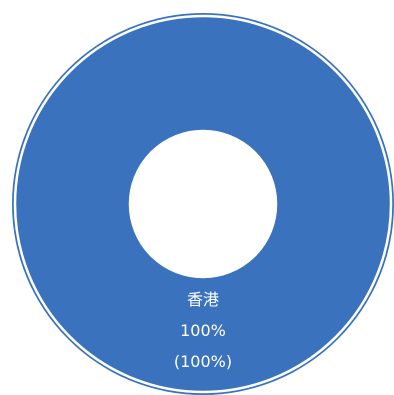 Image resolution: width=394 pixels, height=395 pixels. I want to click on slice-category-label: 香港, so click(203, 299).